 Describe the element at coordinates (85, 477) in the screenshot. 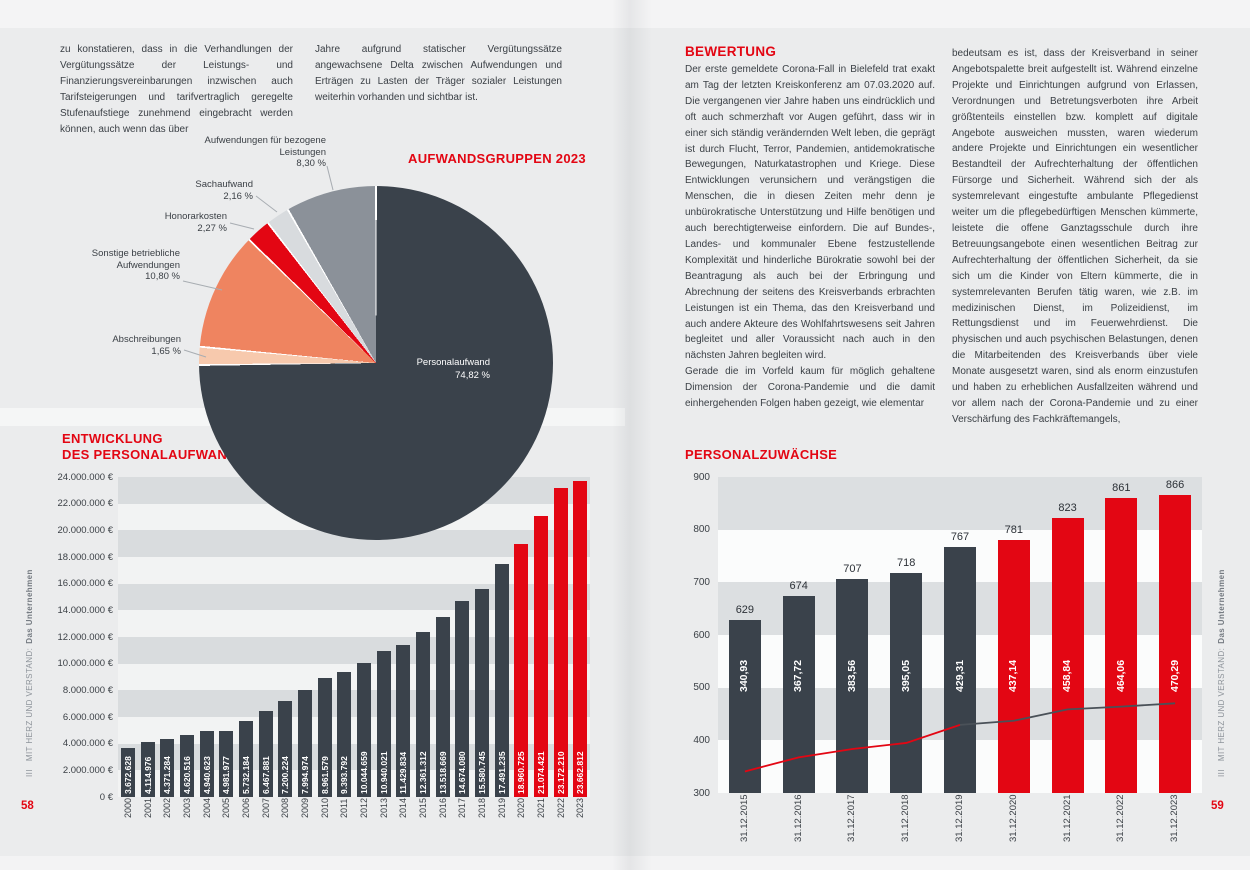

I see `y-axis-label: 24.000.000 €` at that location.